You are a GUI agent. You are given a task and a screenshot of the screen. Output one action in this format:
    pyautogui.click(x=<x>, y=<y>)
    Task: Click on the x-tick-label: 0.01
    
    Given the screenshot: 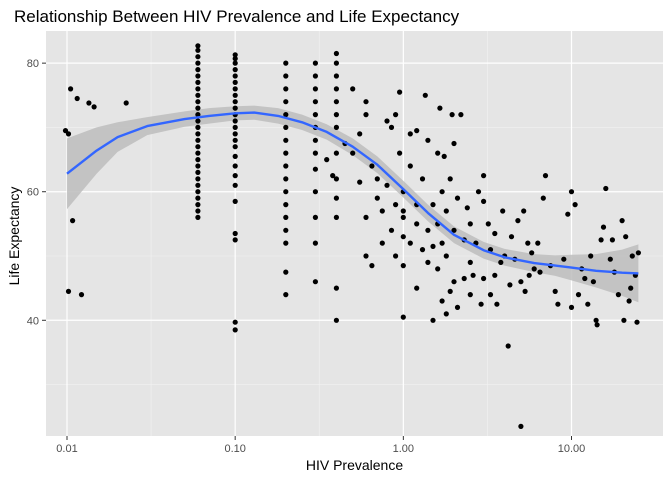 What is the action you would take?
    pyautogui.click(x=66, y=449)
    